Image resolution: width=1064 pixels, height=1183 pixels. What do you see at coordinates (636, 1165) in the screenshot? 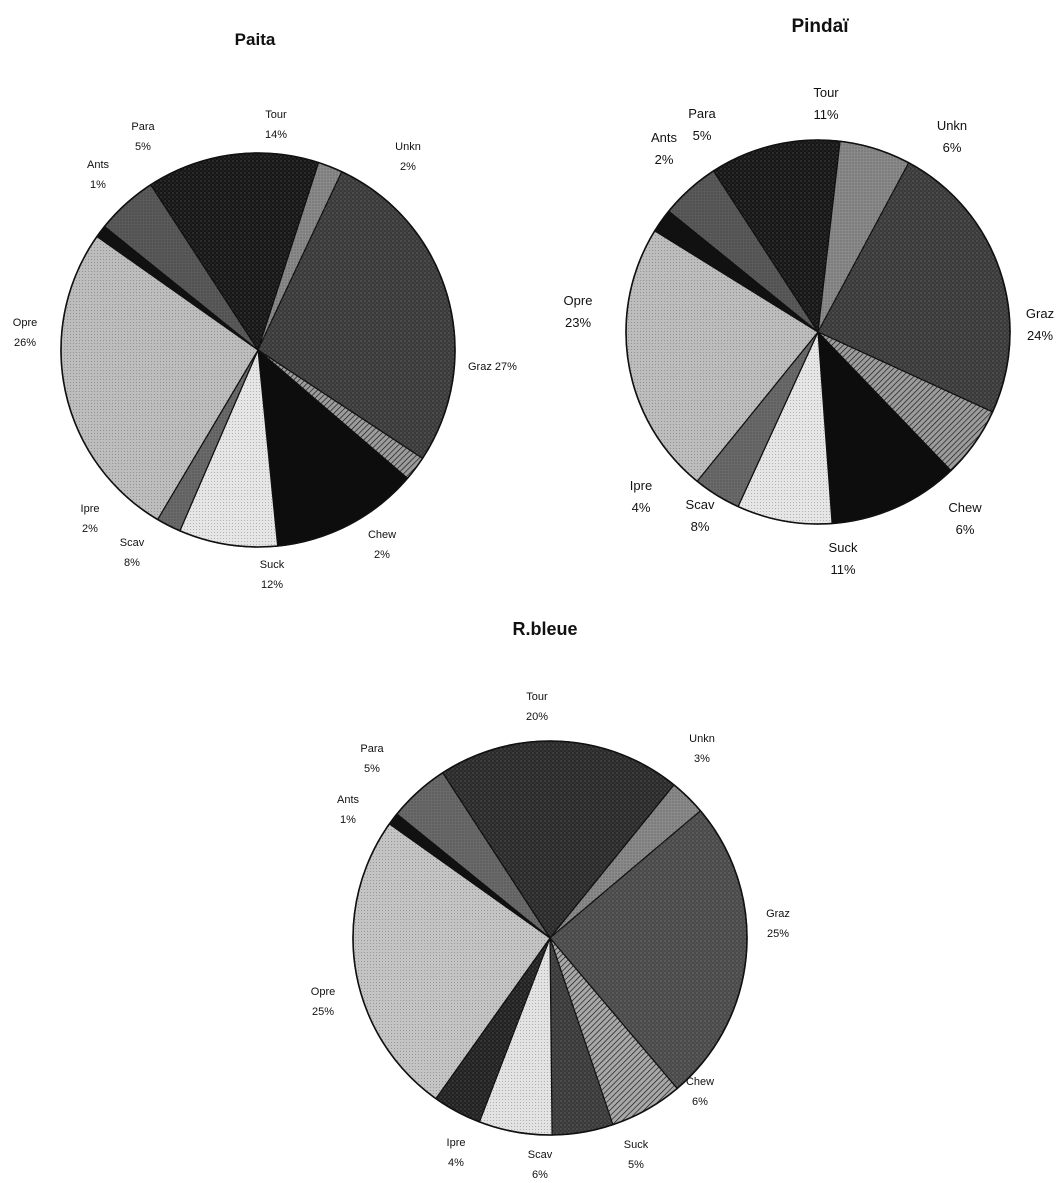
I see `slice-percent-suck: 5%` at bounding box center [636, 1165].